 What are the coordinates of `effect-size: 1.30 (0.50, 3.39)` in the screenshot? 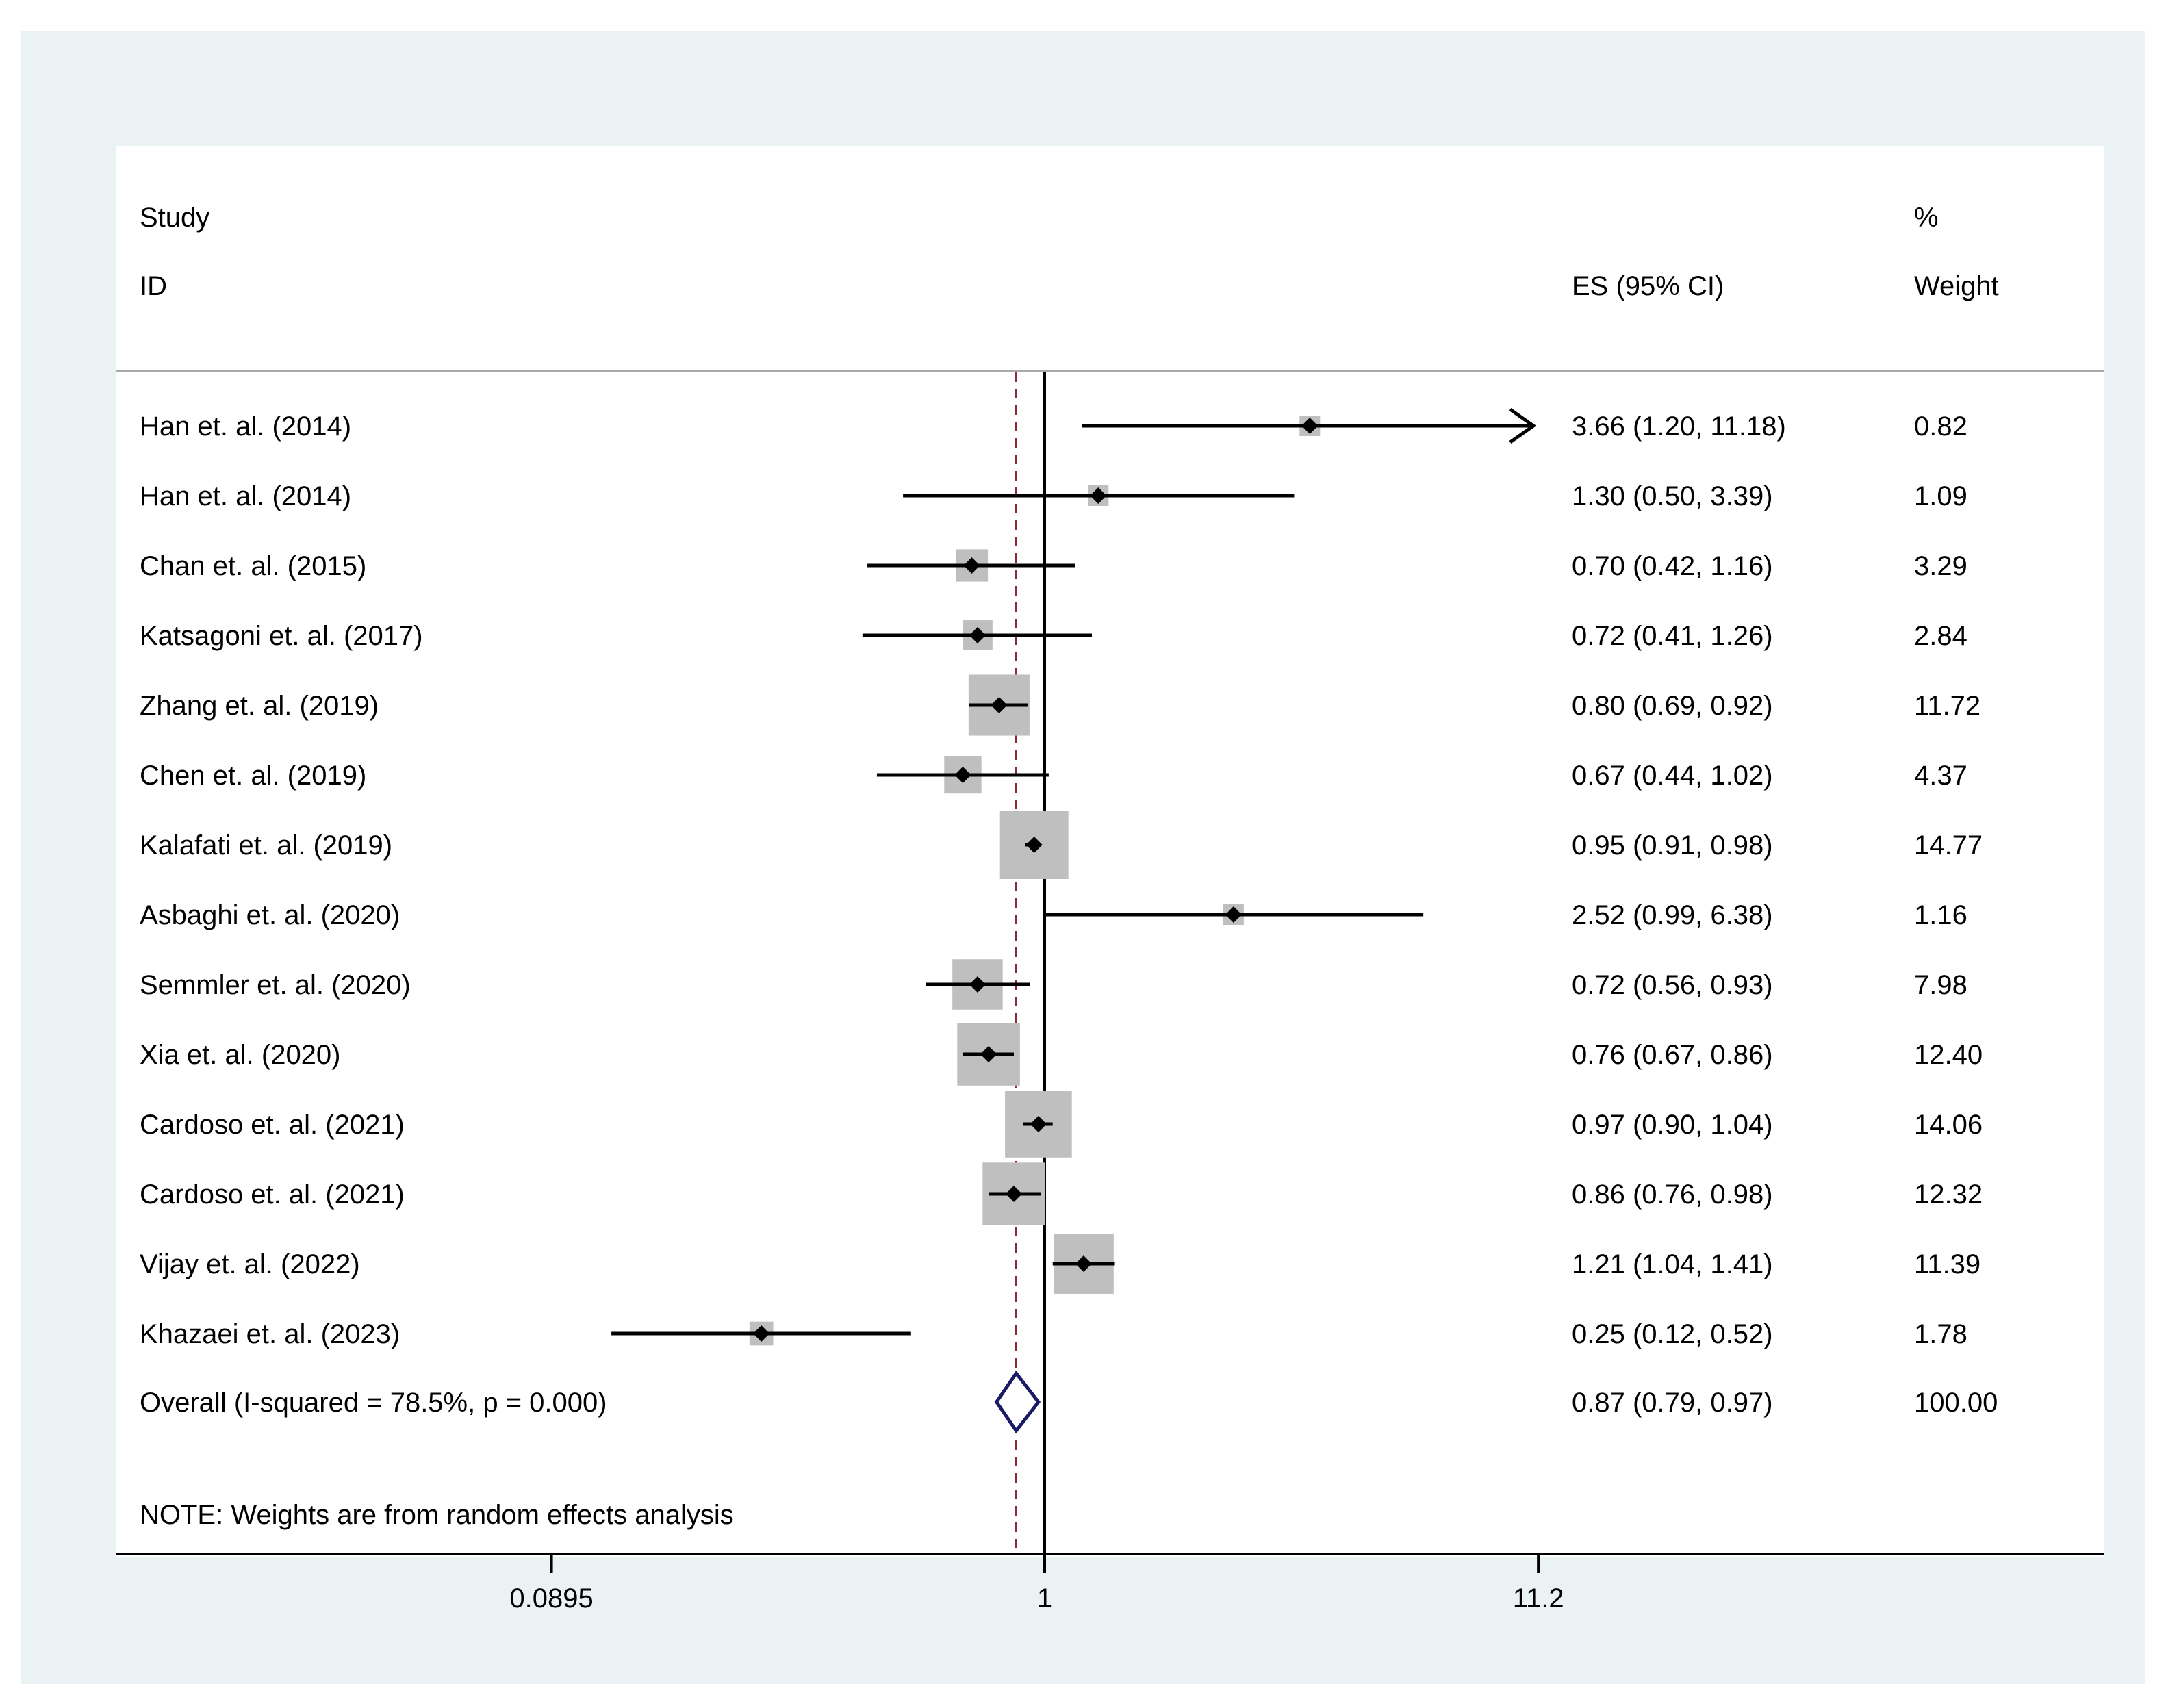 It's located at (1672, 496).